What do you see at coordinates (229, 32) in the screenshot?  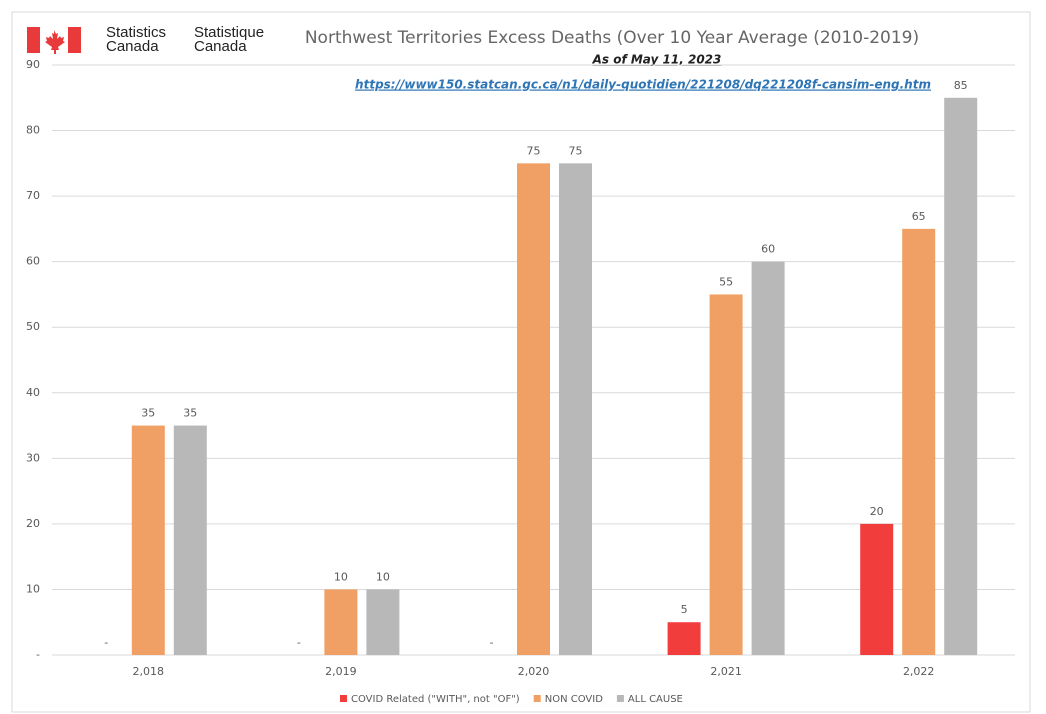 I see `logo-text: Statistique` at bounding box center [229, 32].